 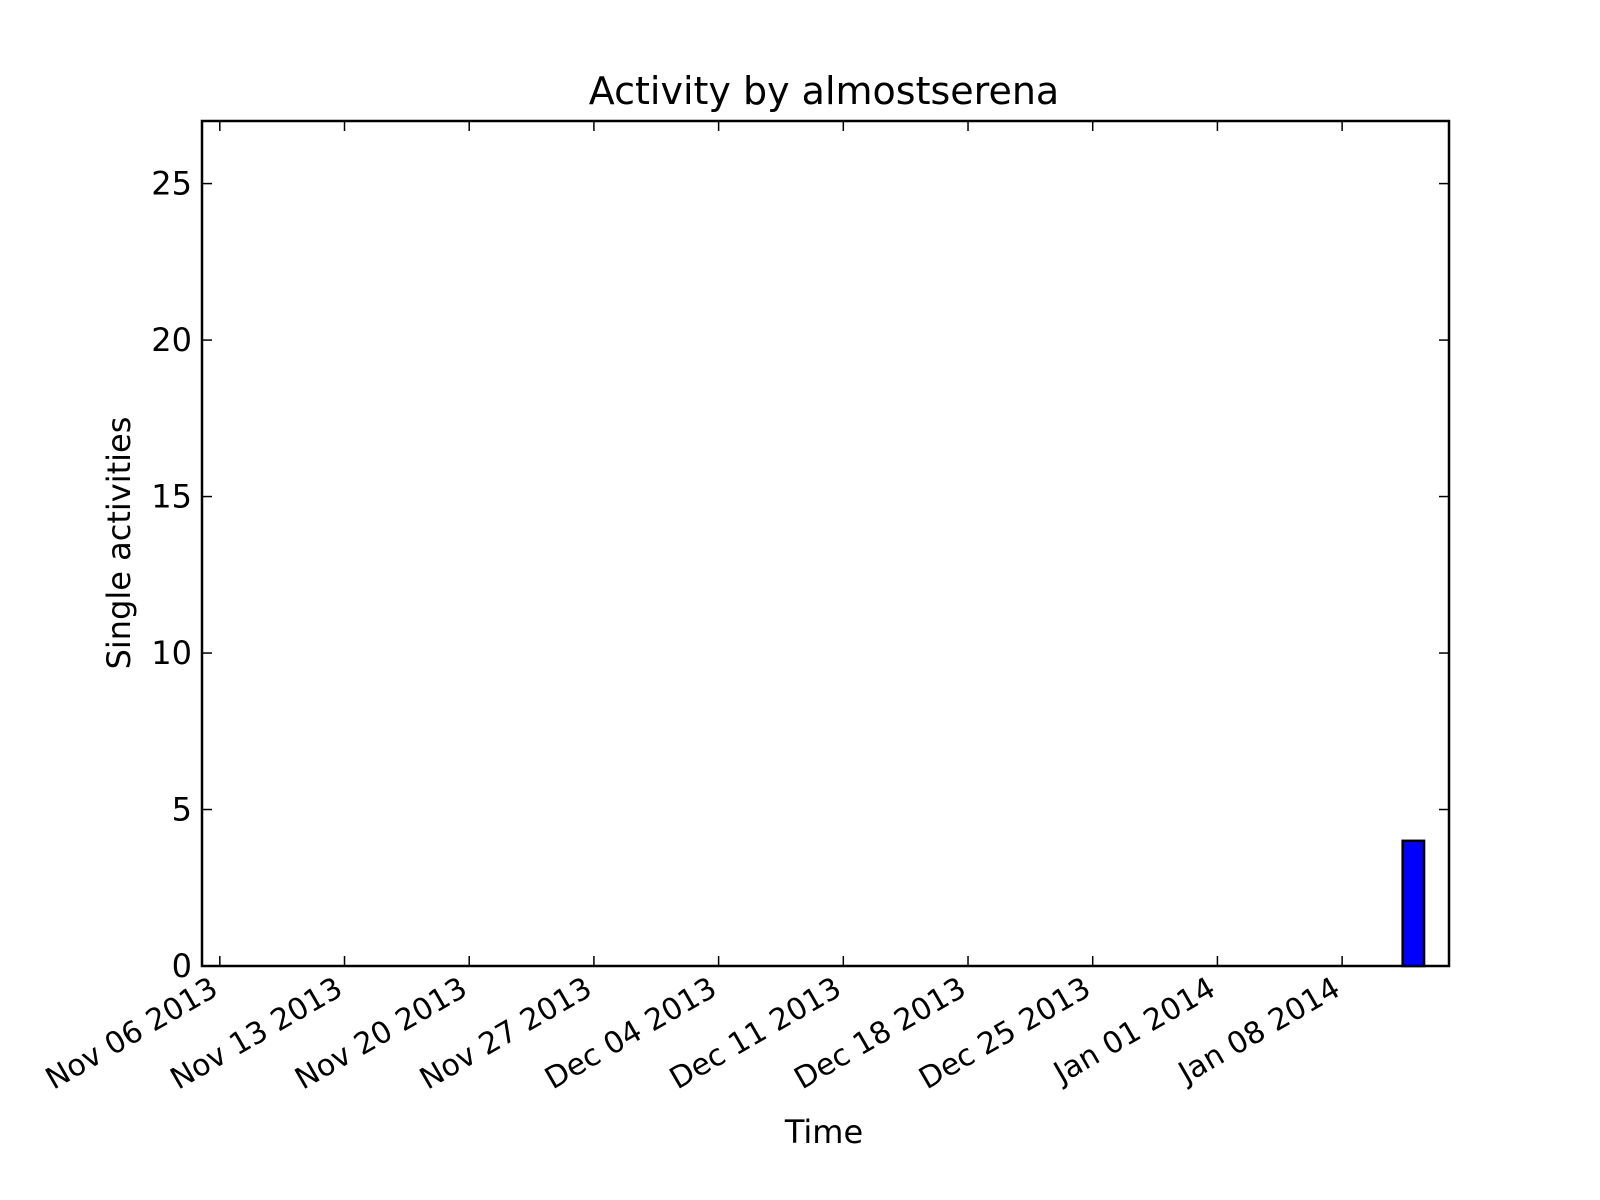 I want to click on bars-group, so click(x=1413, y=903).